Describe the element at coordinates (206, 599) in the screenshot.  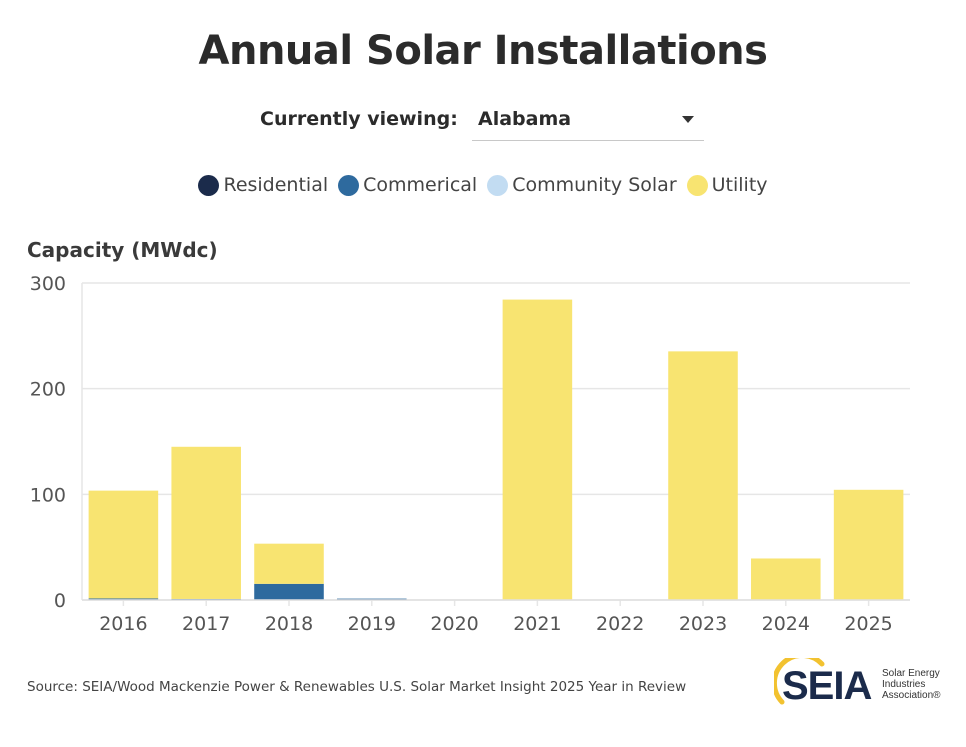
I see `bar-commerical-2017` at that location.